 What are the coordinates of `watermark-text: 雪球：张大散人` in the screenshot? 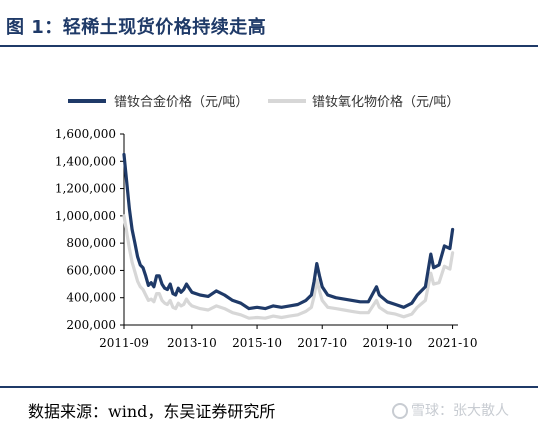 It's located at (460, 411).